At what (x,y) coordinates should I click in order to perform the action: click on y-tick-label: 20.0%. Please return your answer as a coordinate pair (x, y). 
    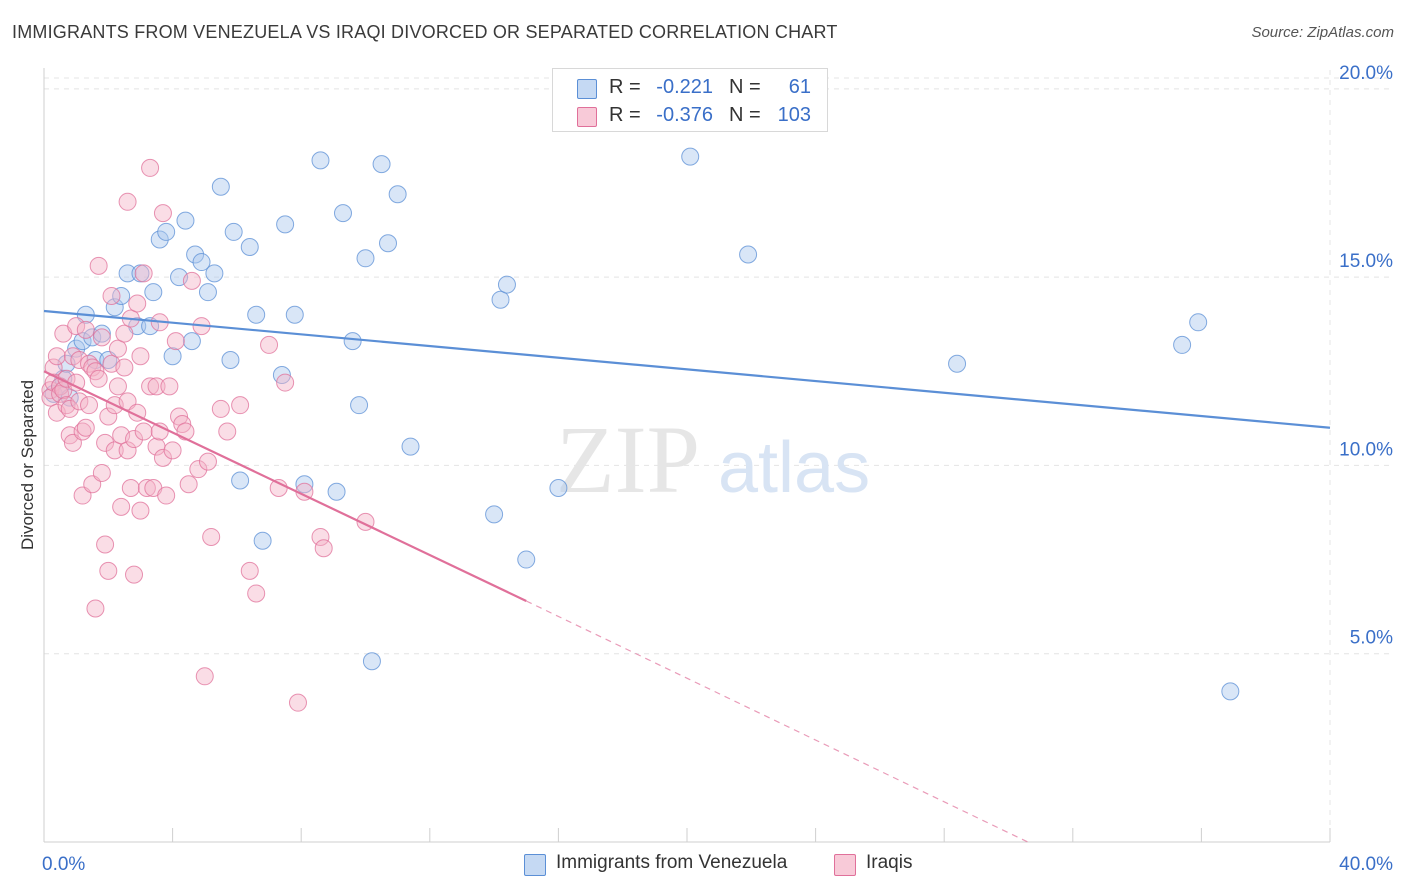
    Looking at the image, I should click on (1366, 73).